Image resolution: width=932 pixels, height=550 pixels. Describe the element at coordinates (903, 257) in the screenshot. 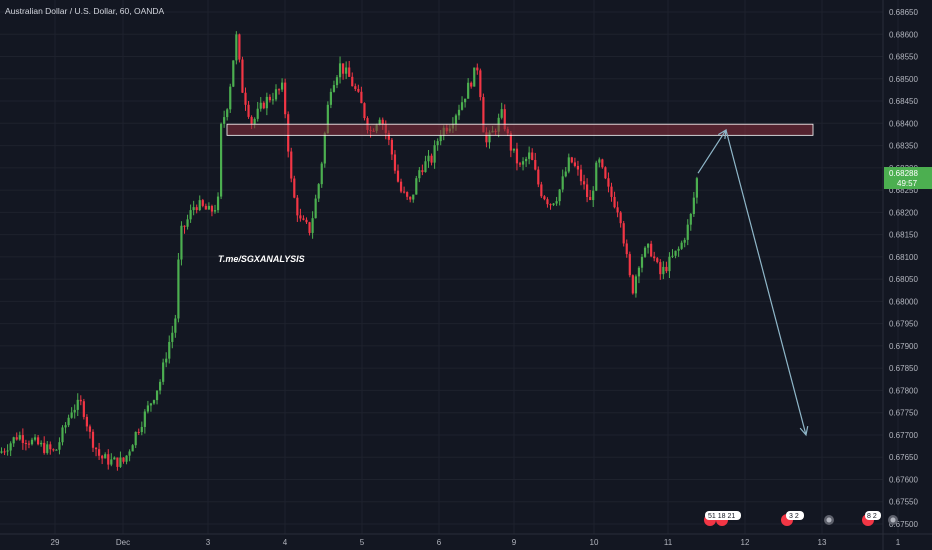

I see `price-tick-label: 0.68100` at that location.